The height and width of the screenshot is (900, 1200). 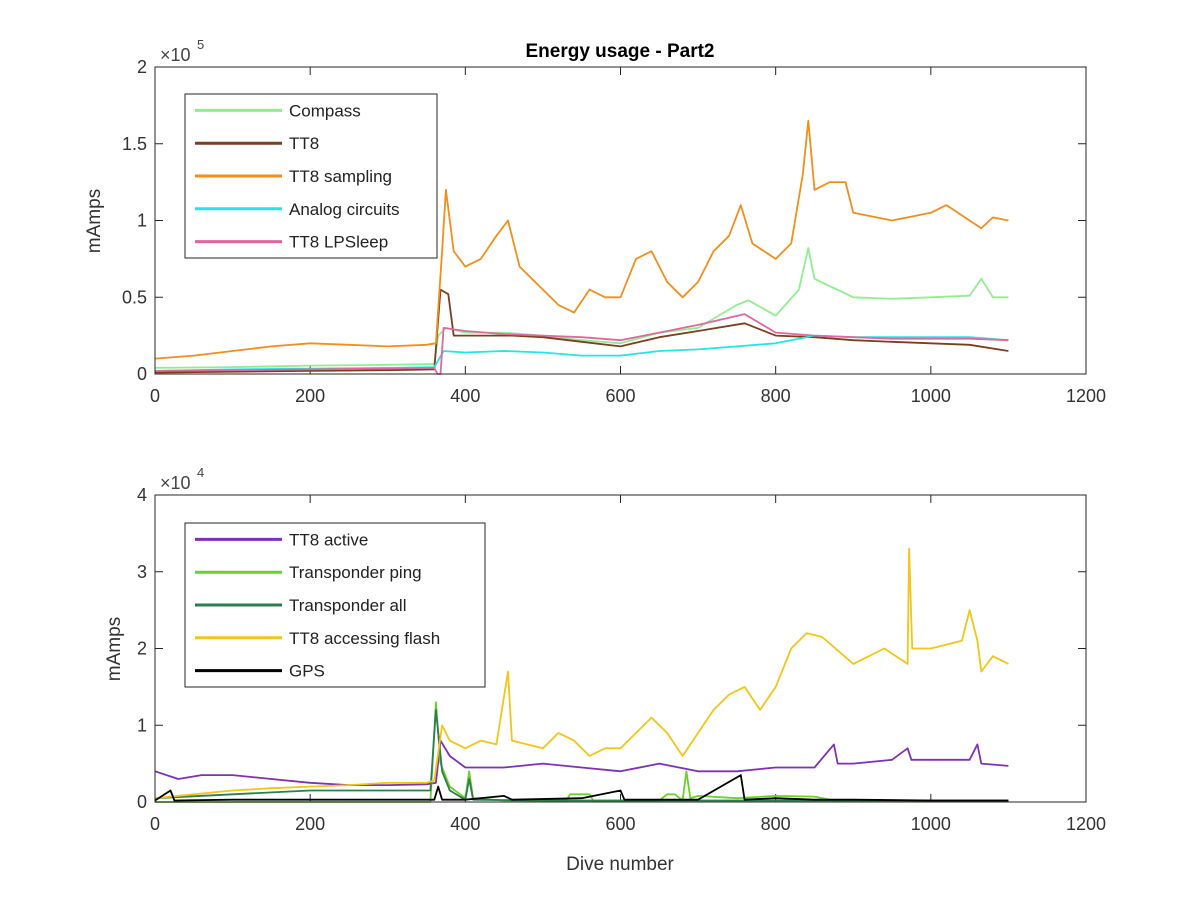 What do you see at coordinates (344, 209) in the screenshot?
I see `top-legend-label: Analog circuits` at bounding box center [344, 209].